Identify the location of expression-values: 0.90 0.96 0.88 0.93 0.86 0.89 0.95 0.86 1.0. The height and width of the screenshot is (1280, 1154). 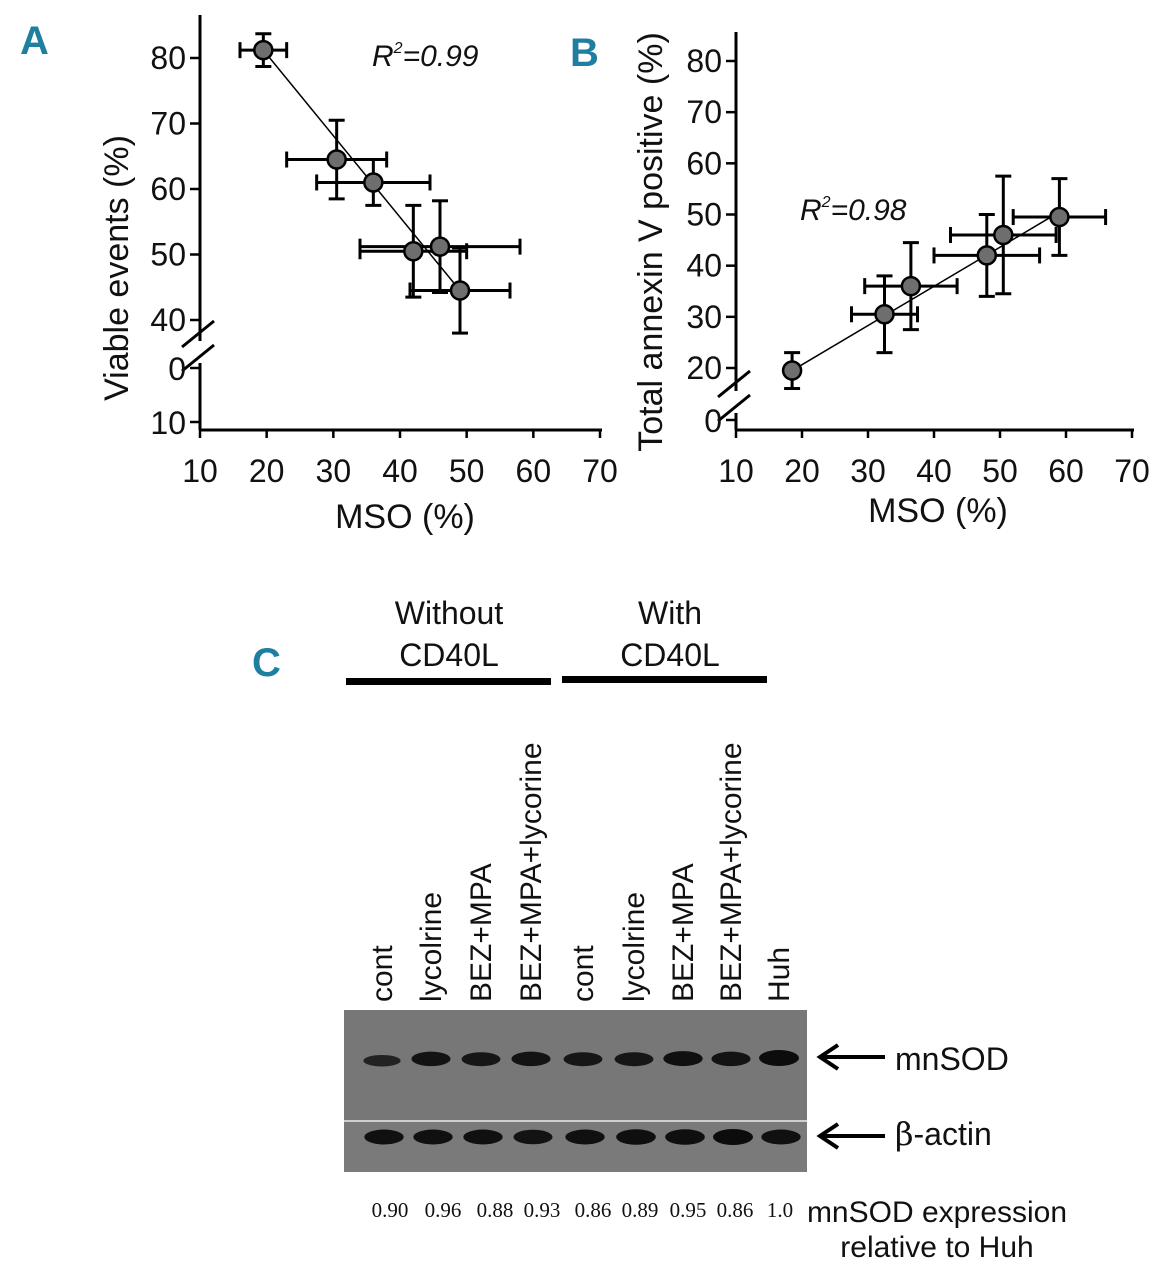
(583, 1210).